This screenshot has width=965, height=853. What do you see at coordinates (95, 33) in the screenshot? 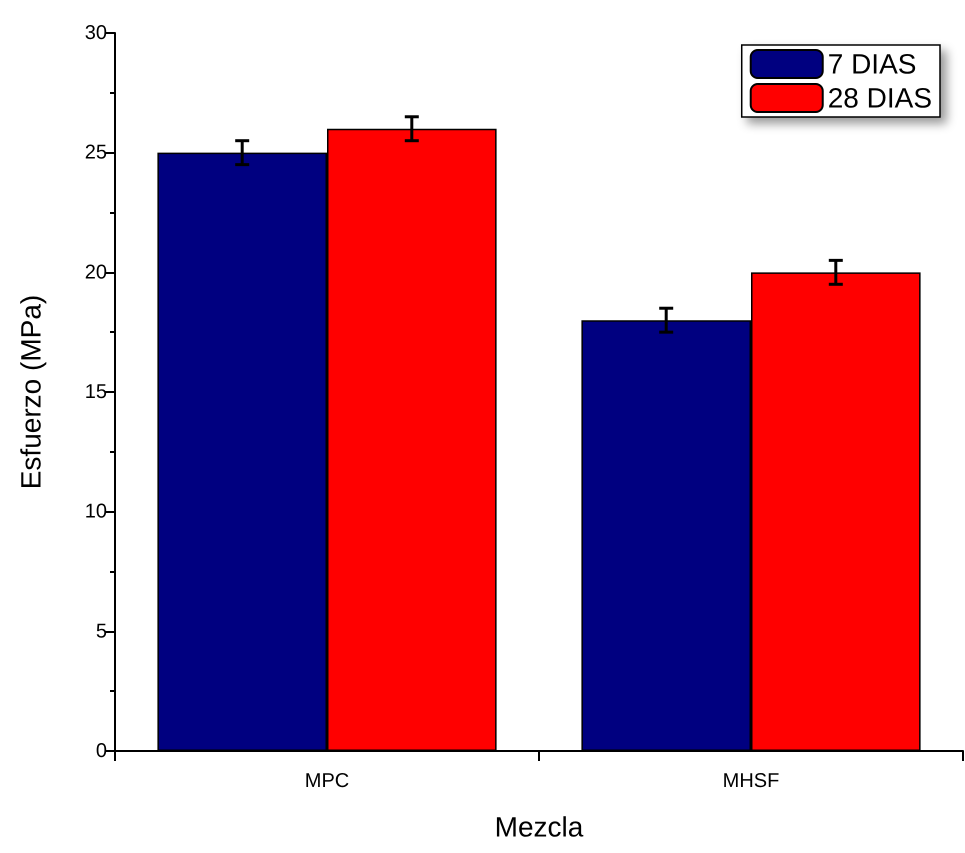
I see `y-tick-label: 30` at bounding box center [95, 33].